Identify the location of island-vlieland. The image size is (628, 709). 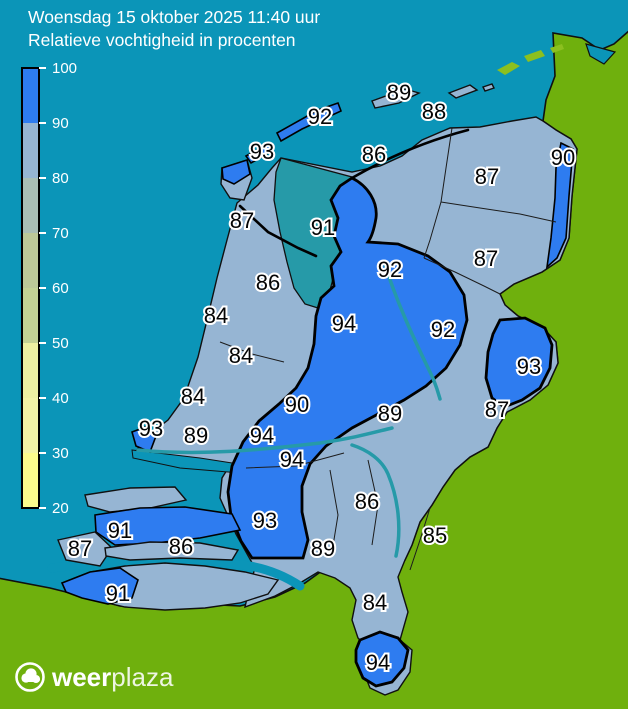
(259, 153).